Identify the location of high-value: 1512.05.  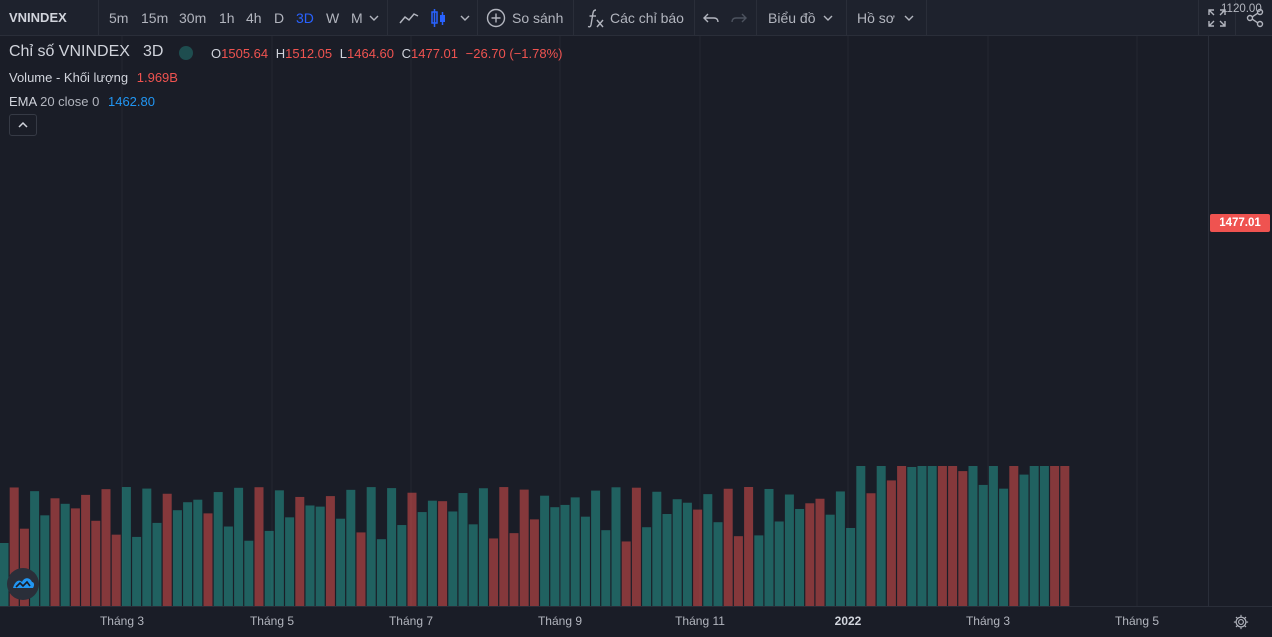
(309, 53).